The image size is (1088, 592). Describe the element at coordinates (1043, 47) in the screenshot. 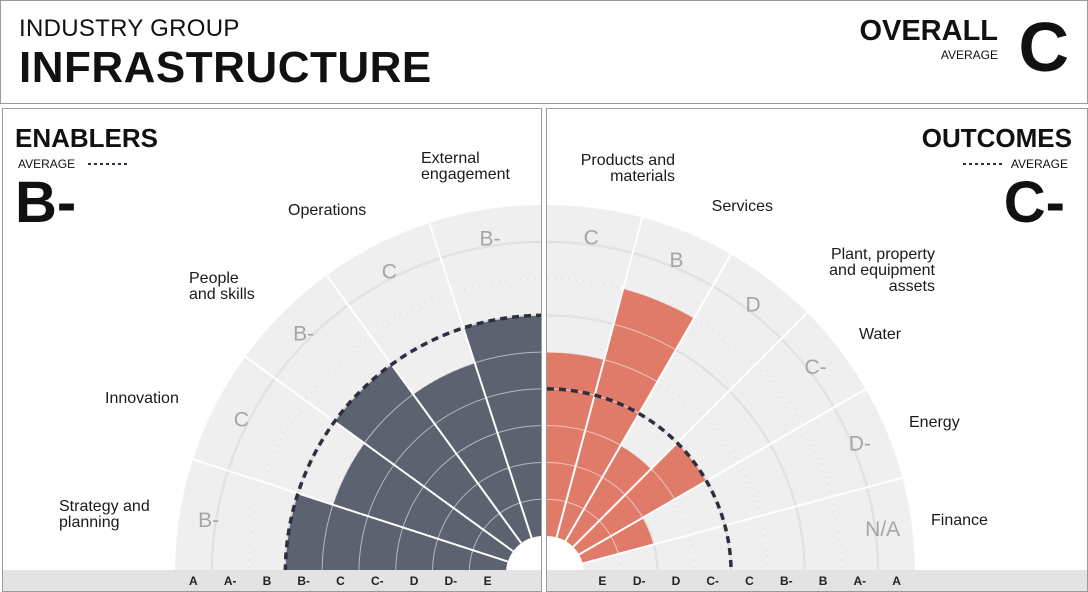

I see `overall-grade: C` at that location.